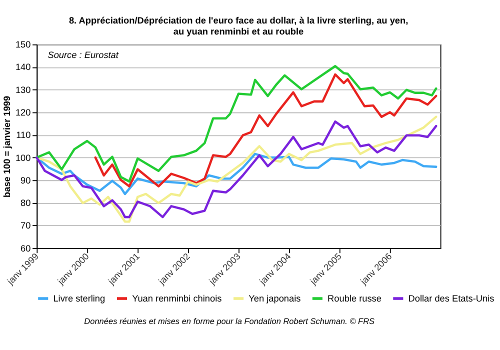 The height and width of the screenshot is (350, 500). Describe the element at coordinates (25, 180) in the screenshot. I see `y-tick-label: 90` at that location.